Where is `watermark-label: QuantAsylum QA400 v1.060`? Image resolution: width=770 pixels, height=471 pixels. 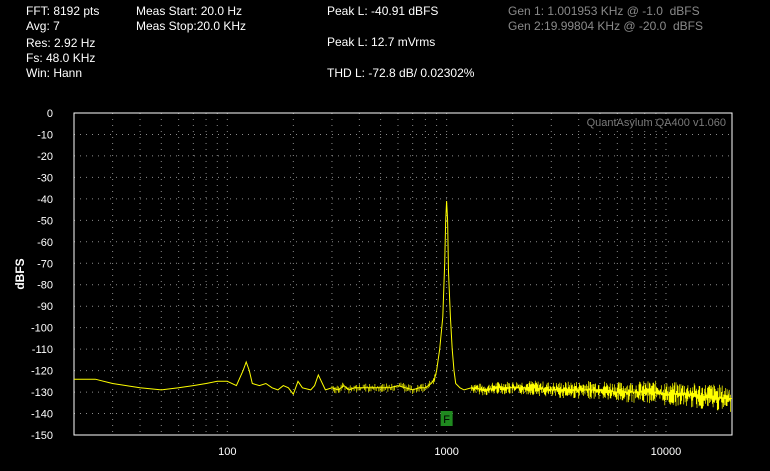
watermark-label: QuantAsylum QA400 v1.060 is located at coordinates (656, 123).